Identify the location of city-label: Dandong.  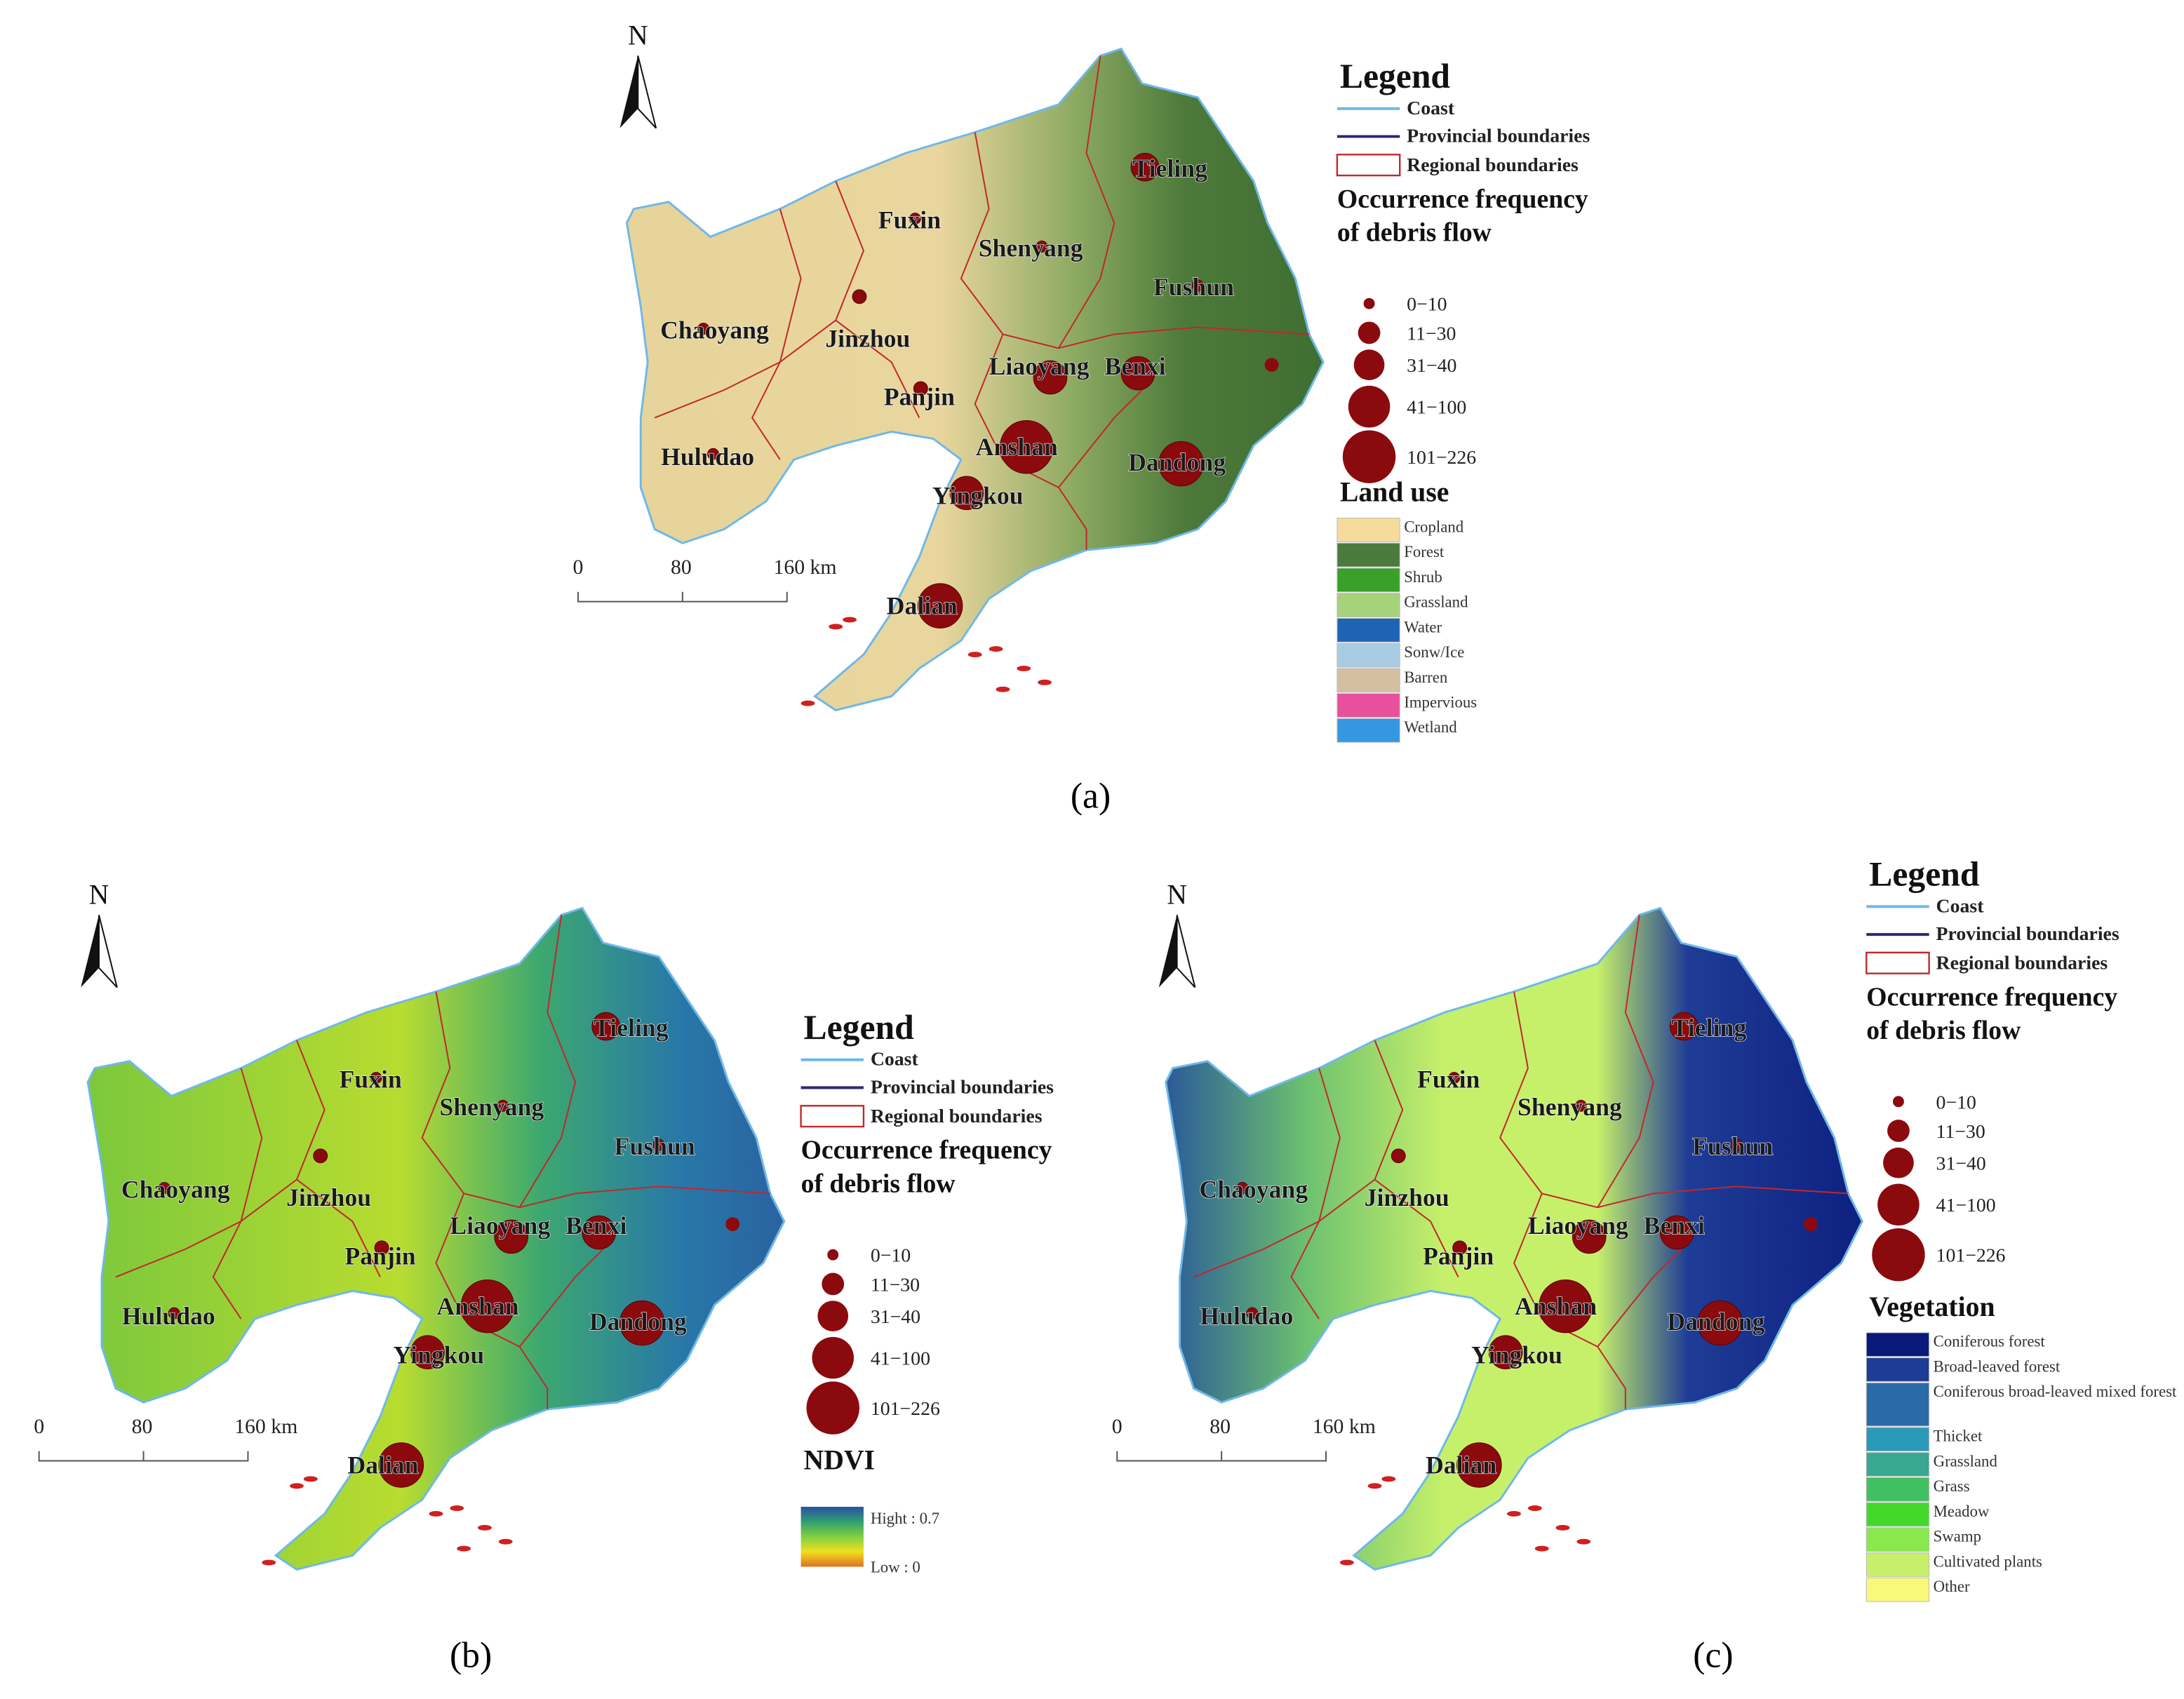
(1715, 1322).